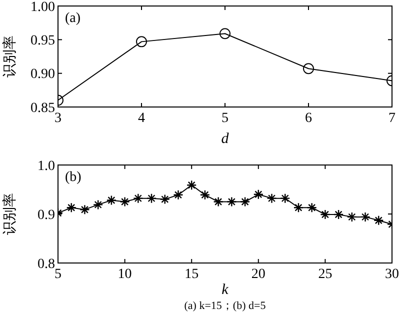 This screenshot has height=325, width=400. I want to click on x-tick-label: 3, so click(58, 118).